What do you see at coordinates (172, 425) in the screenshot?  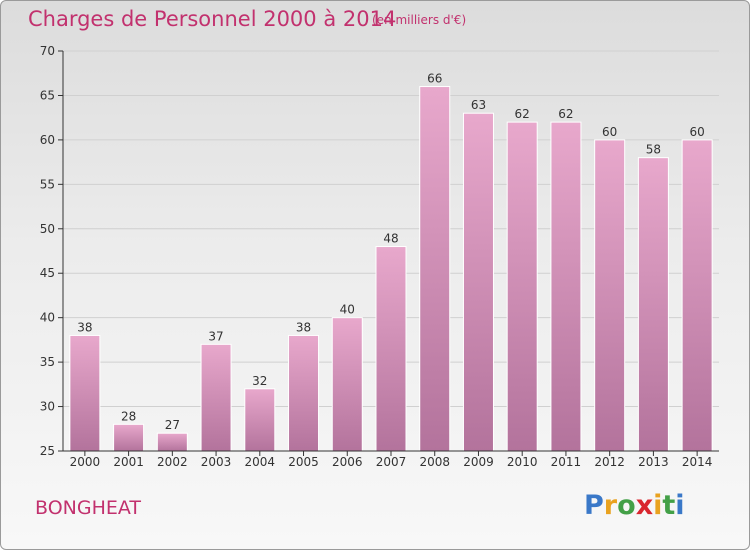 I see `data-label: 27` at bounding box center [172, 425].